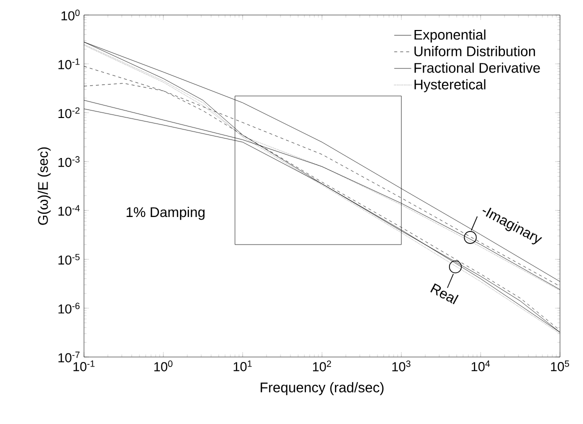 The height and width of the screenshot is (424, 583). What do you see at coordinates (163, 366) in the screenshot?
I see `x-tick-label: 10$^{0}$` at bounding box center [163, 366].